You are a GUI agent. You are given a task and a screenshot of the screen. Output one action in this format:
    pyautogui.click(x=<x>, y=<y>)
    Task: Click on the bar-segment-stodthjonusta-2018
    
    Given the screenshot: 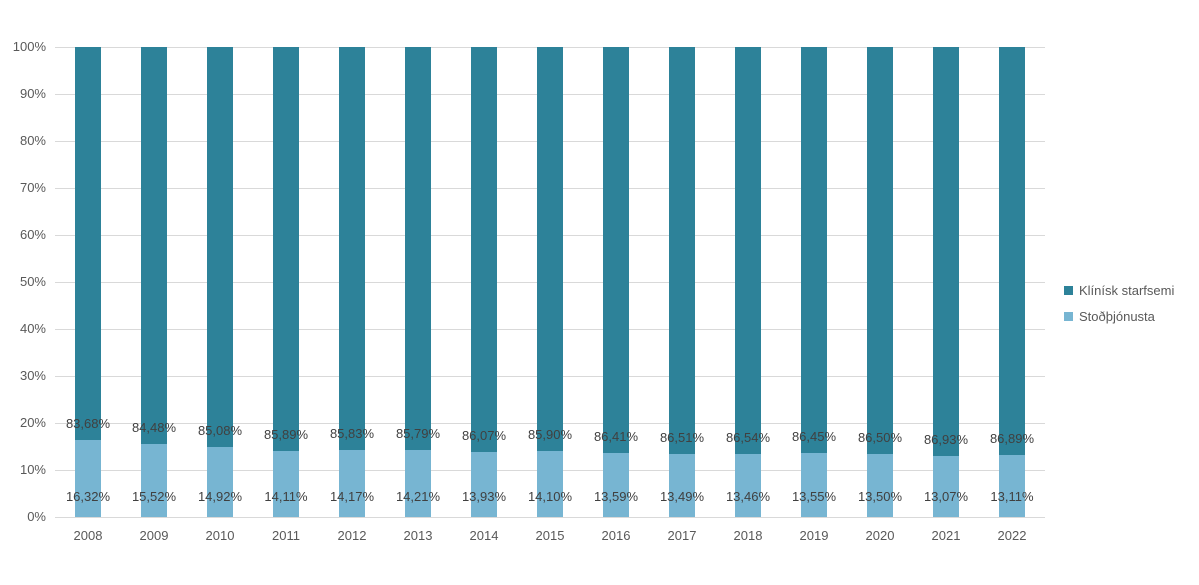 What is the action you would take?
    pyautogui.click(x=748, y=485)
    